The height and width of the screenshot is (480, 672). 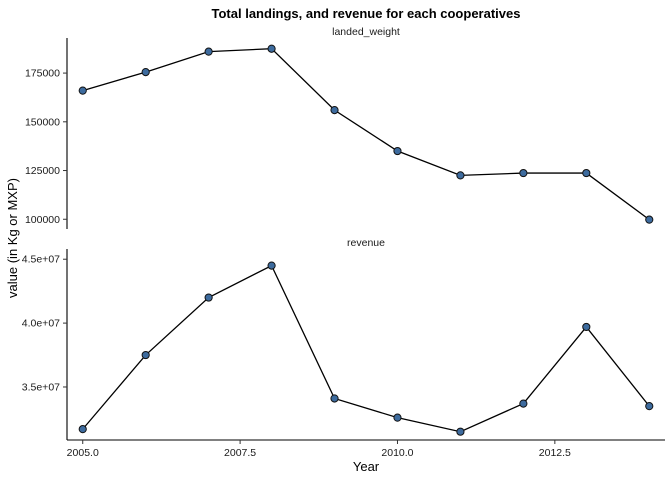 What do you see at coordinates (42, 122) in the screenshot?
I see `y-tick-label: 150000` at bounding box center [42, 122].